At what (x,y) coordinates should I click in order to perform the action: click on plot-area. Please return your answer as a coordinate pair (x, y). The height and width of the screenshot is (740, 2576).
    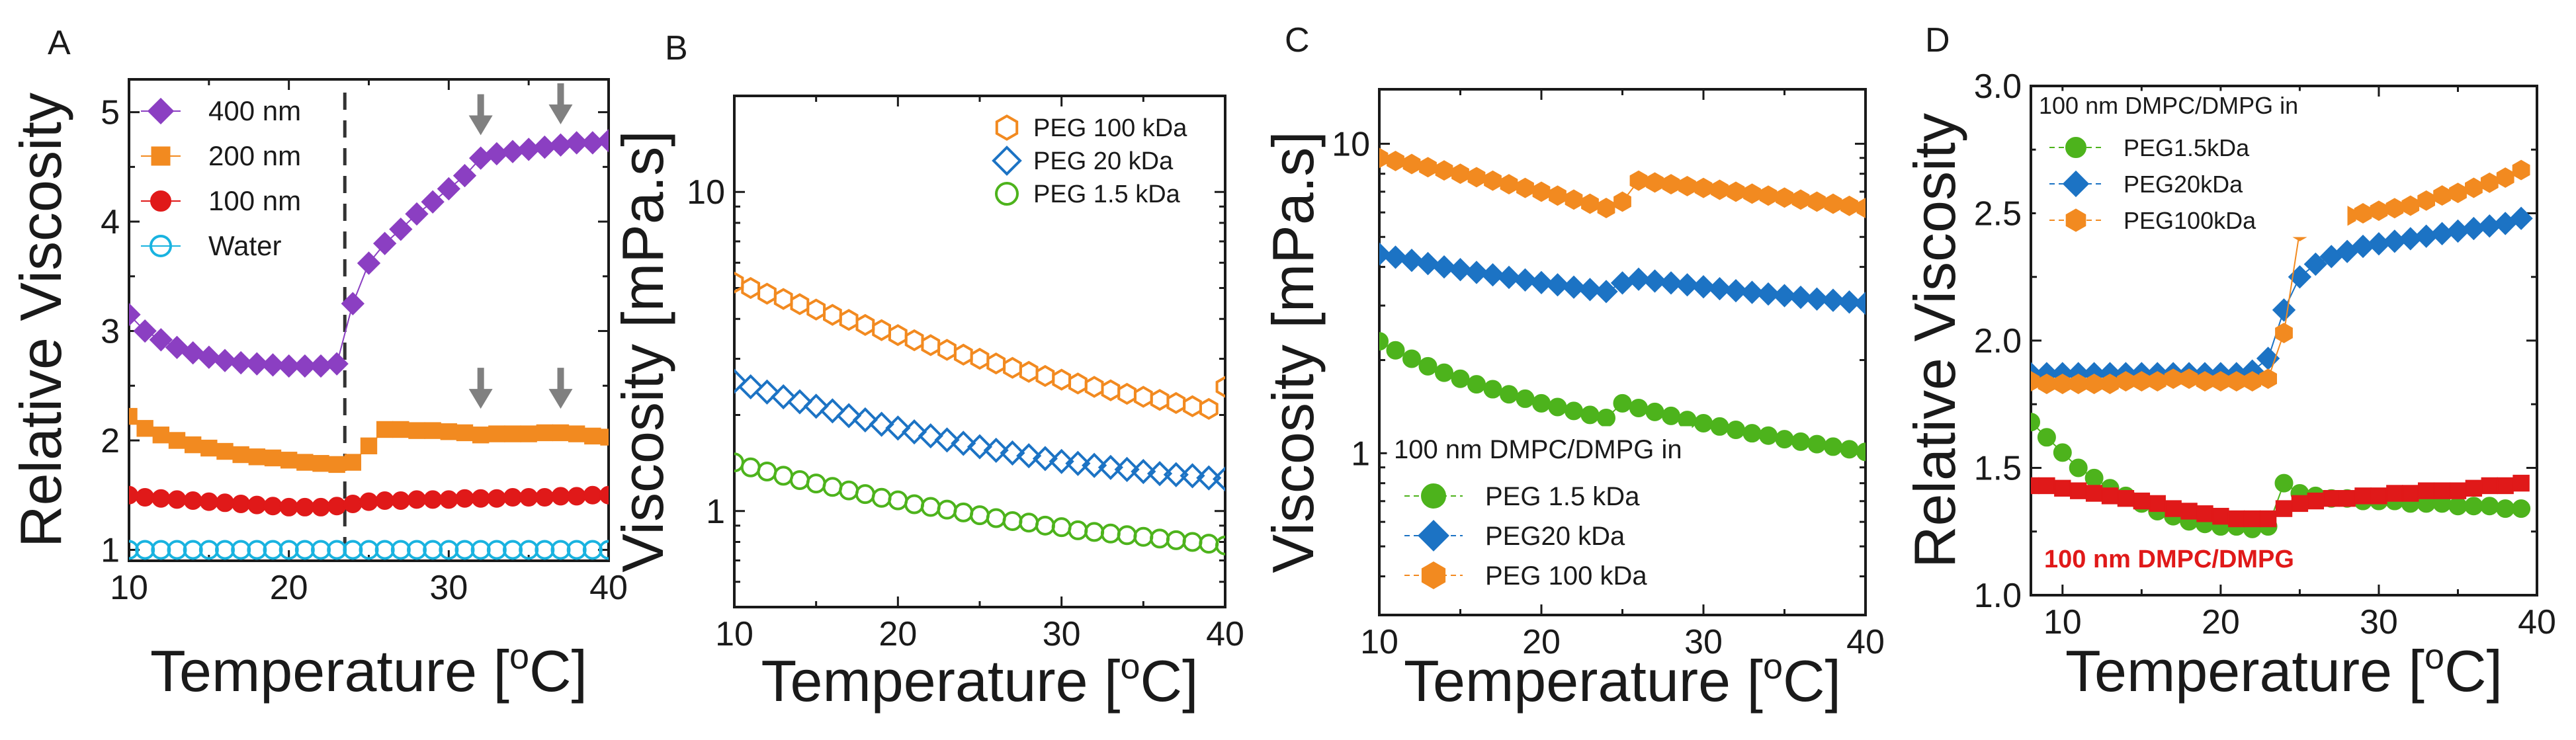
    Looking at the image, I should click on (369, 344).